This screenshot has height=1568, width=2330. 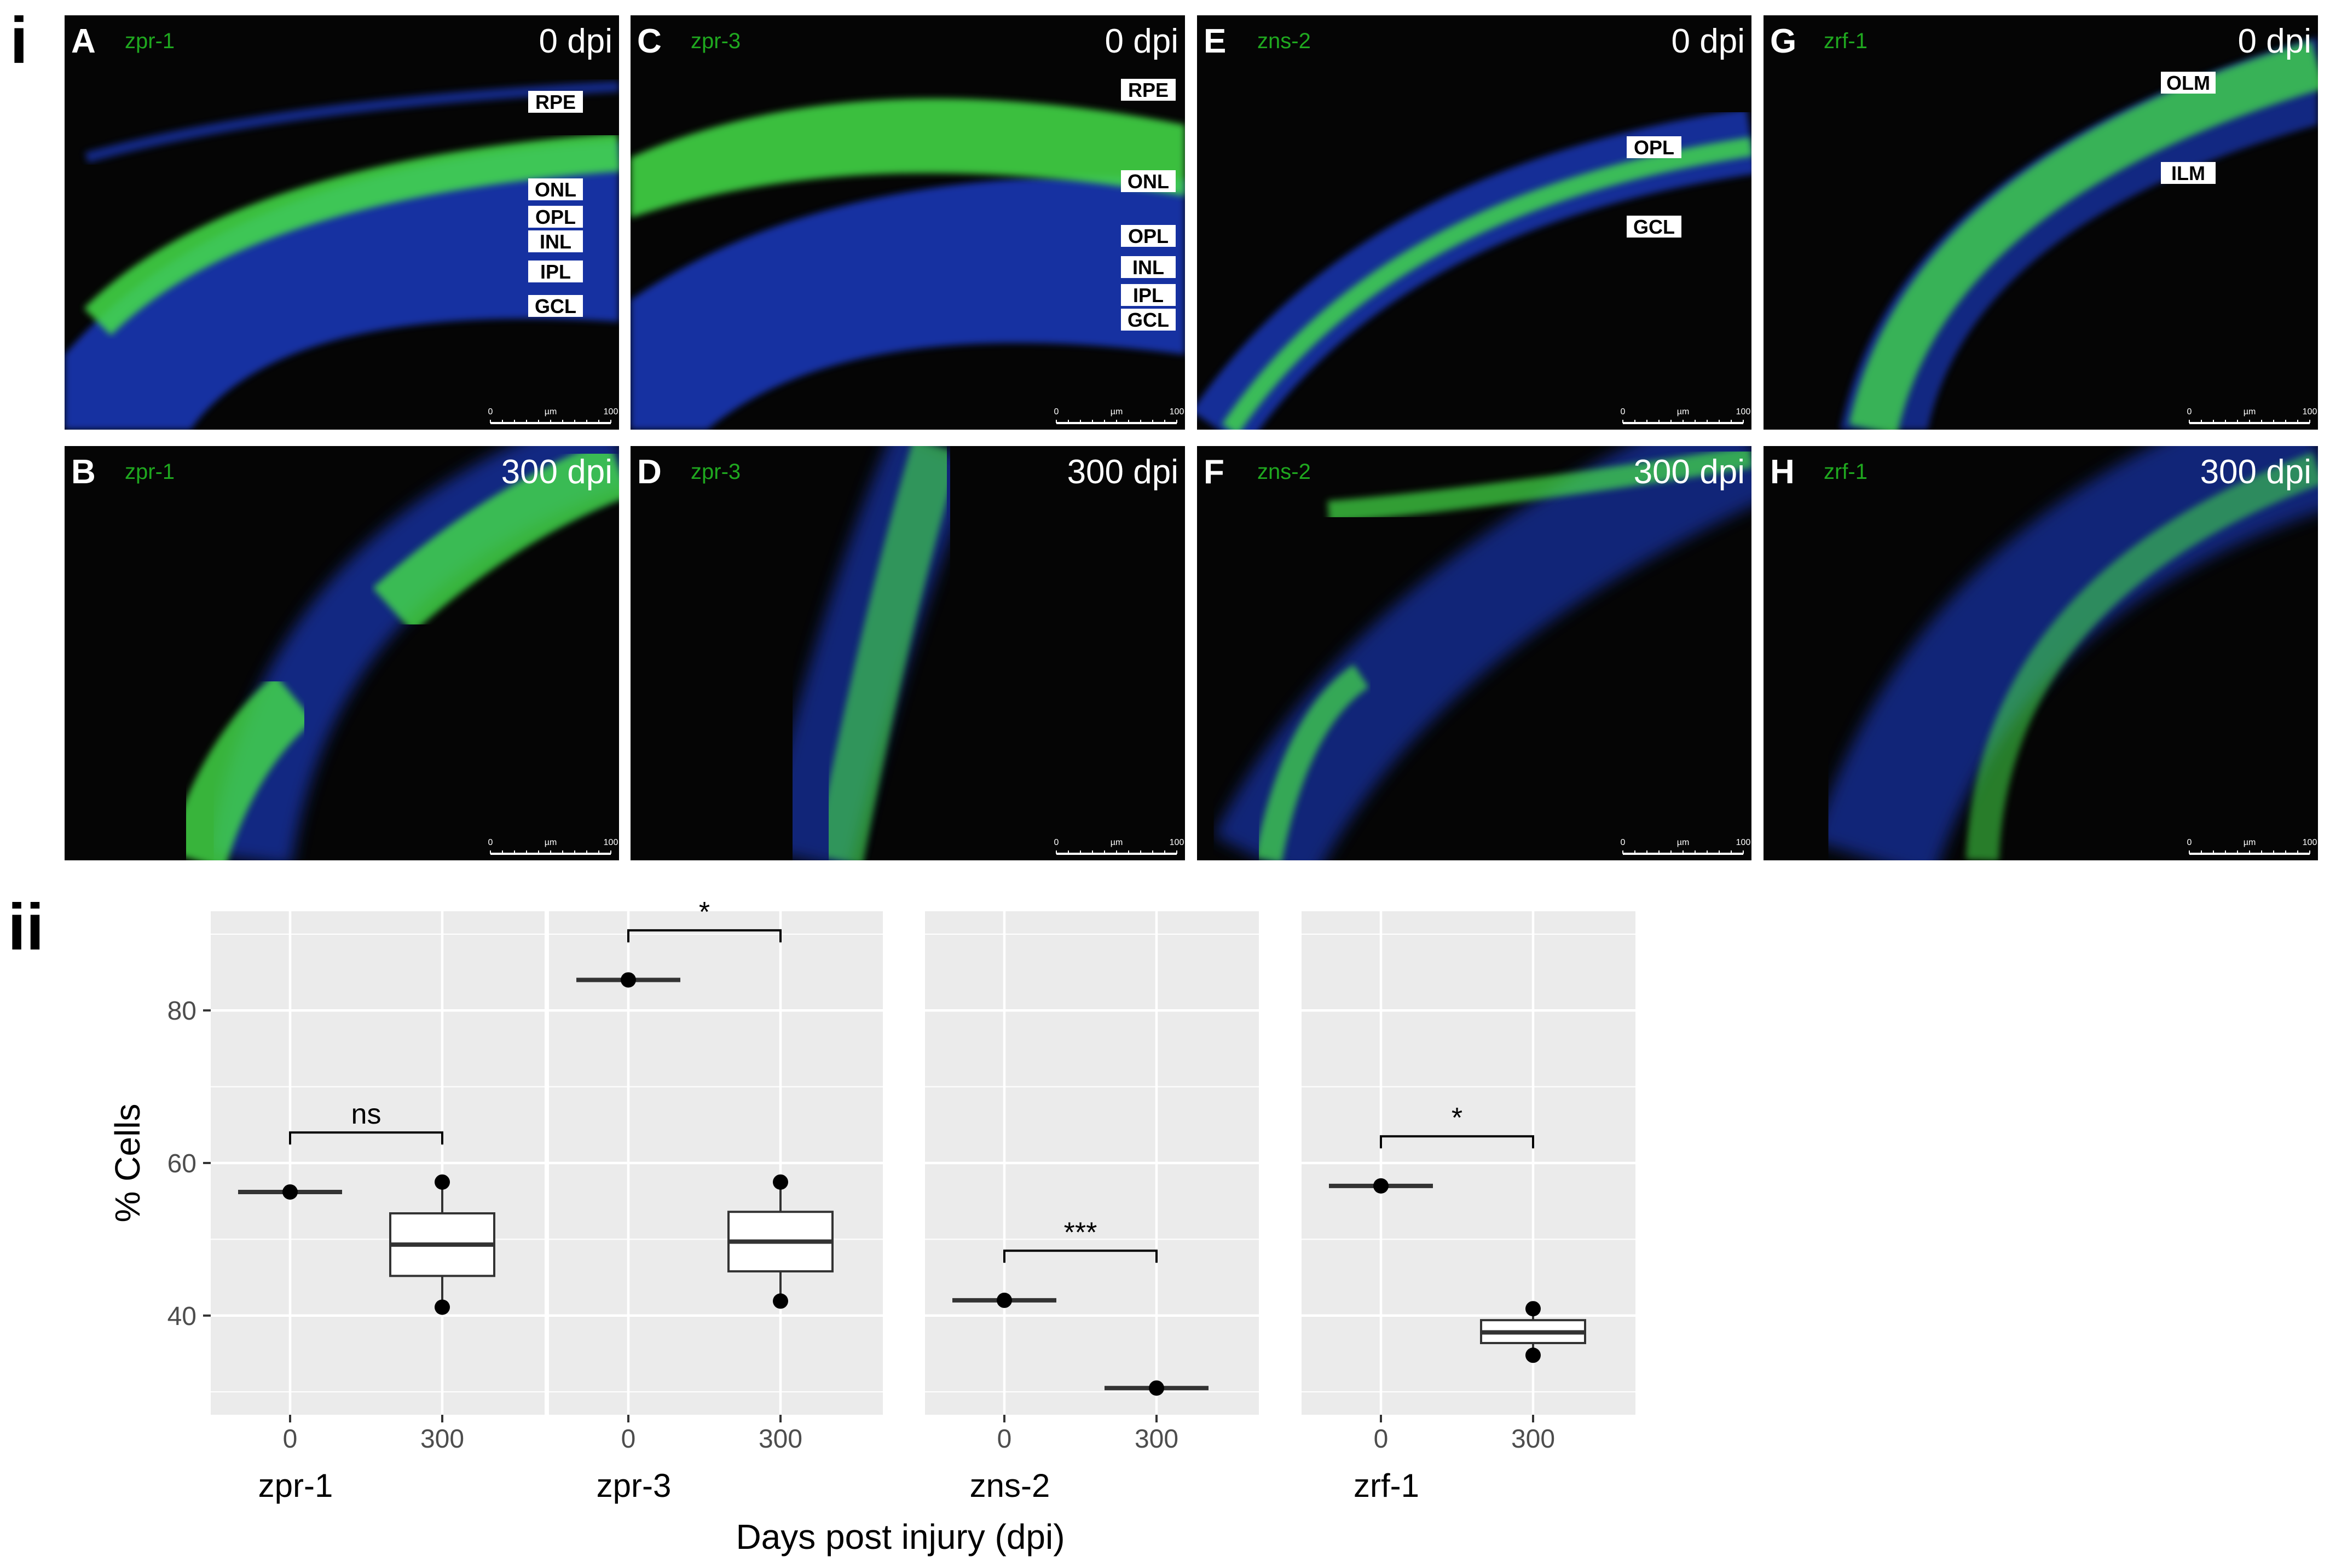 I want to click on layer-label-ipl: IPL, so click(x=555, y=272).